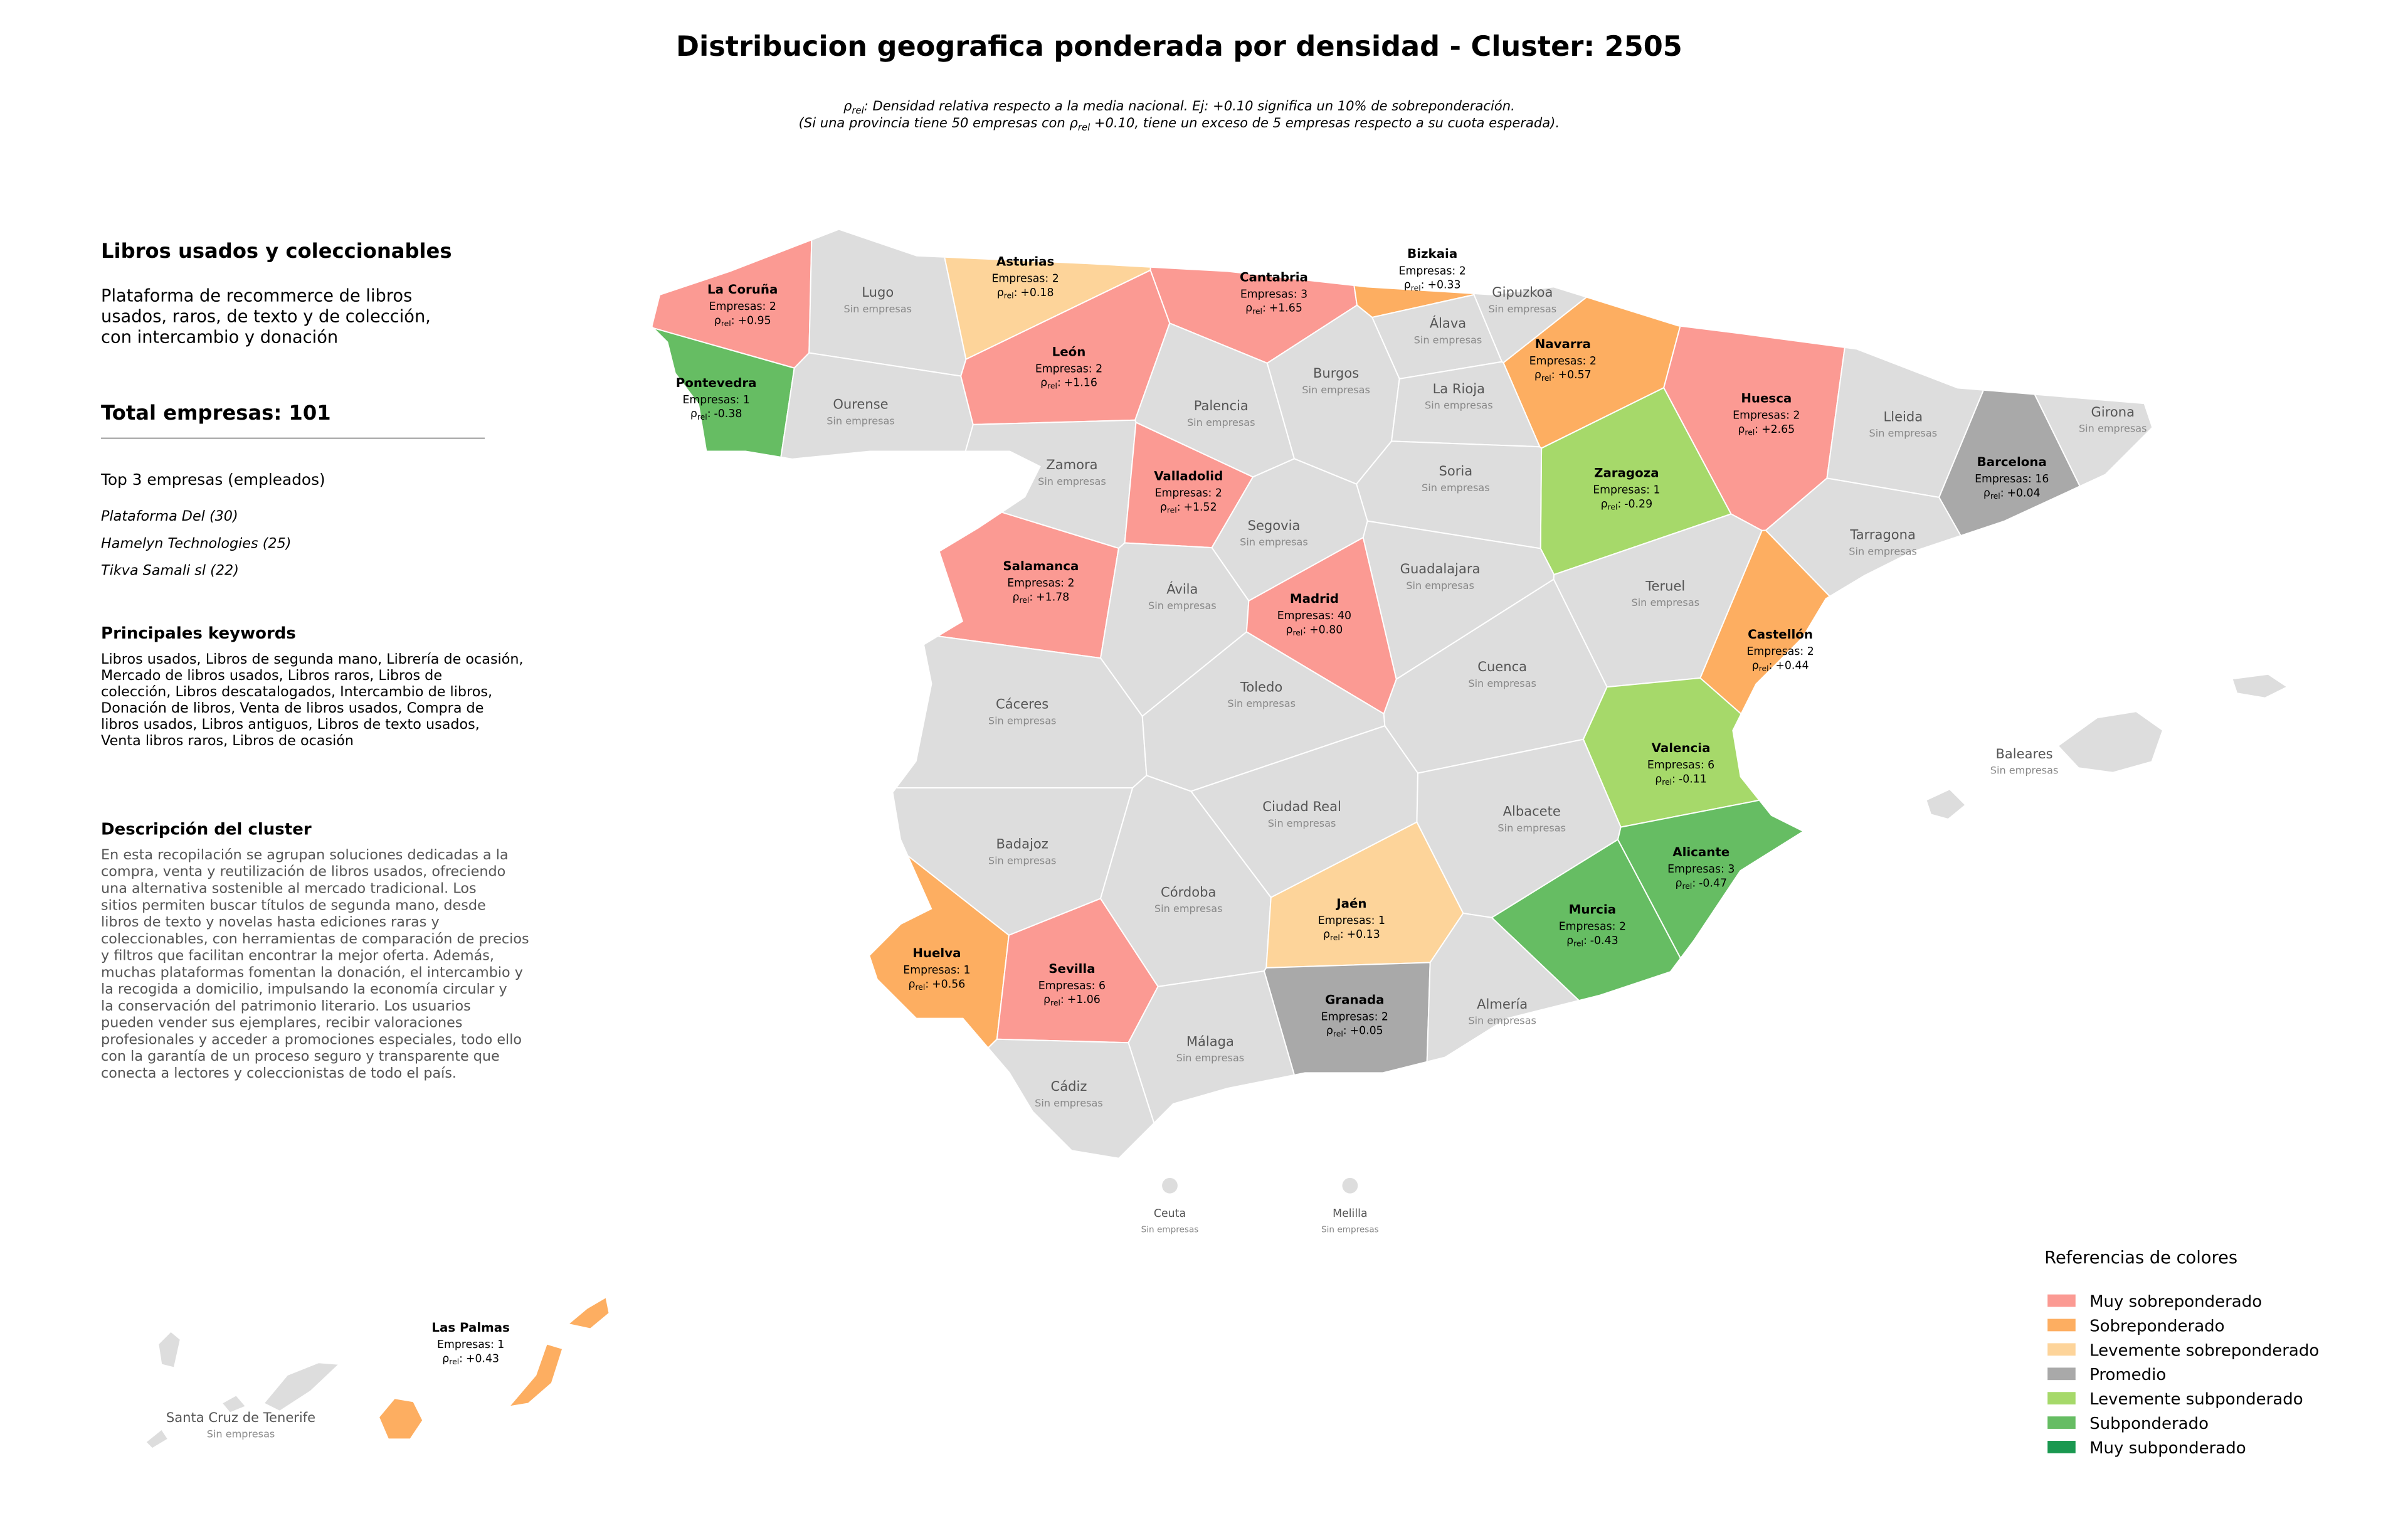  I want to click on province-name: Burgos, so click(1336, 373).